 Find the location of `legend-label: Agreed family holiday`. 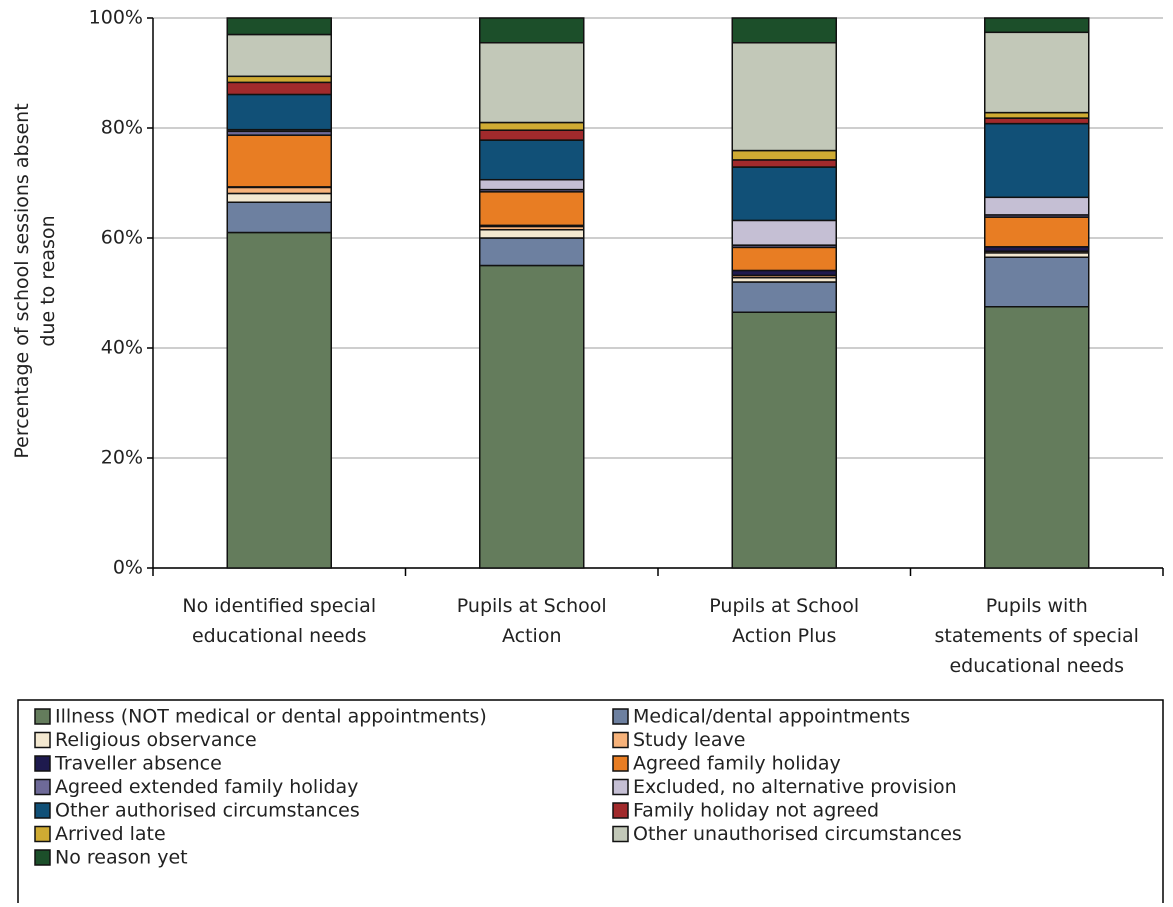

legend-label: Agreed family holiday is located at coordinates (737, 764).